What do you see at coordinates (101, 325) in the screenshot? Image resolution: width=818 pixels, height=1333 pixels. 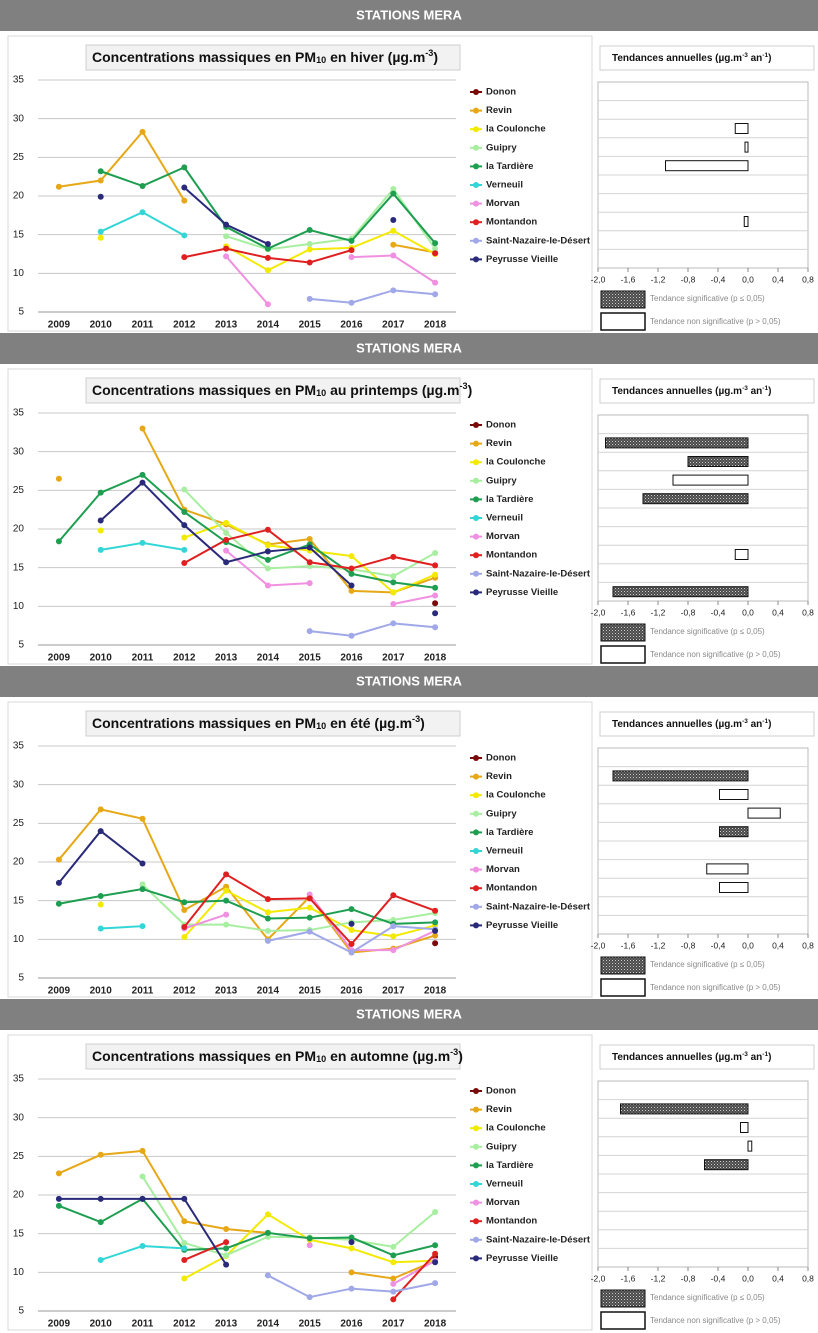 I see `x-tick-label: 2010` at bounding box center [101, 325].